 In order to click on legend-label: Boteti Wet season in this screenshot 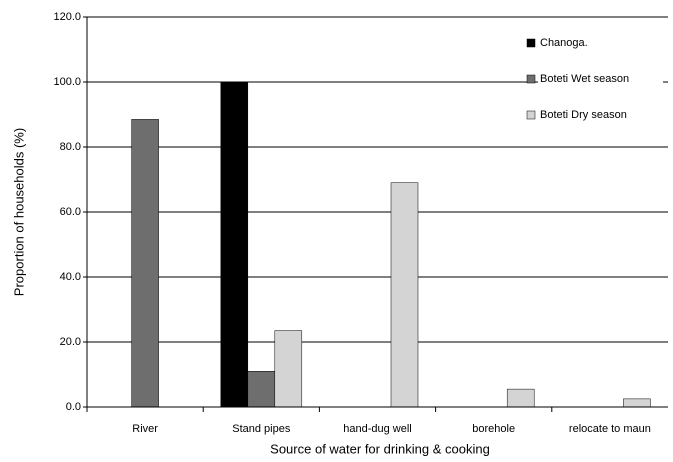, I will do `click(584, 79)`.